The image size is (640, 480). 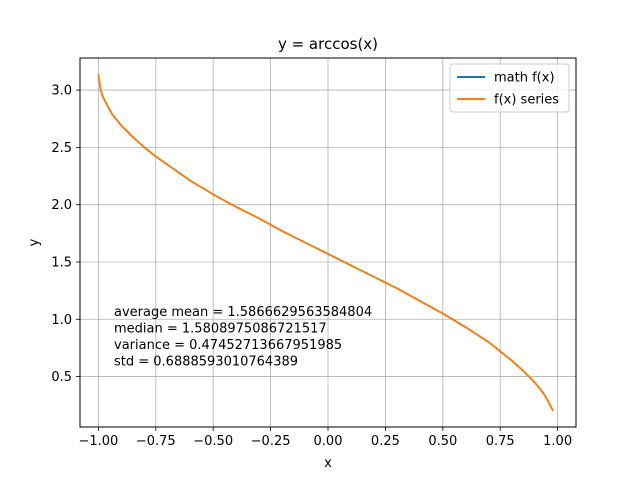 What do you see at coordinates (220, 329) in the screenshot?
I see `stats-line: median = 1.5808975086721517` at bounding box center [220, 329].